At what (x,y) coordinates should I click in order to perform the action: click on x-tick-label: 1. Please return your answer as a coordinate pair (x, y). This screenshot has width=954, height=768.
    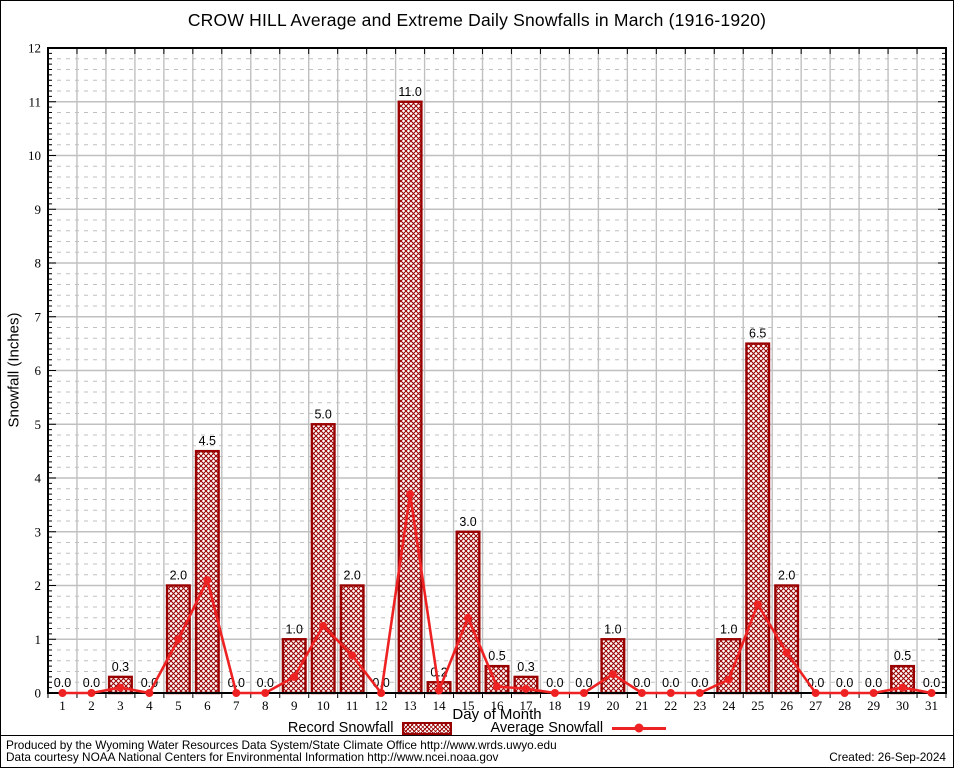
    Looking at the image, I should click on (62, 705).